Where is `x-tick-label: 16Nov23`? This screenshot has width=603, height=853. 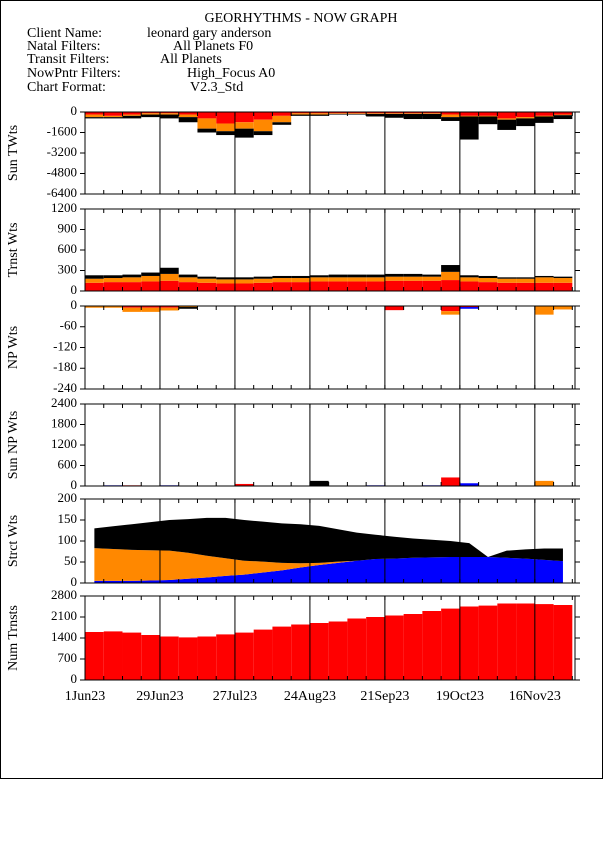 x-tick-label: 16Nov23 is located at coordinates (535, 696).